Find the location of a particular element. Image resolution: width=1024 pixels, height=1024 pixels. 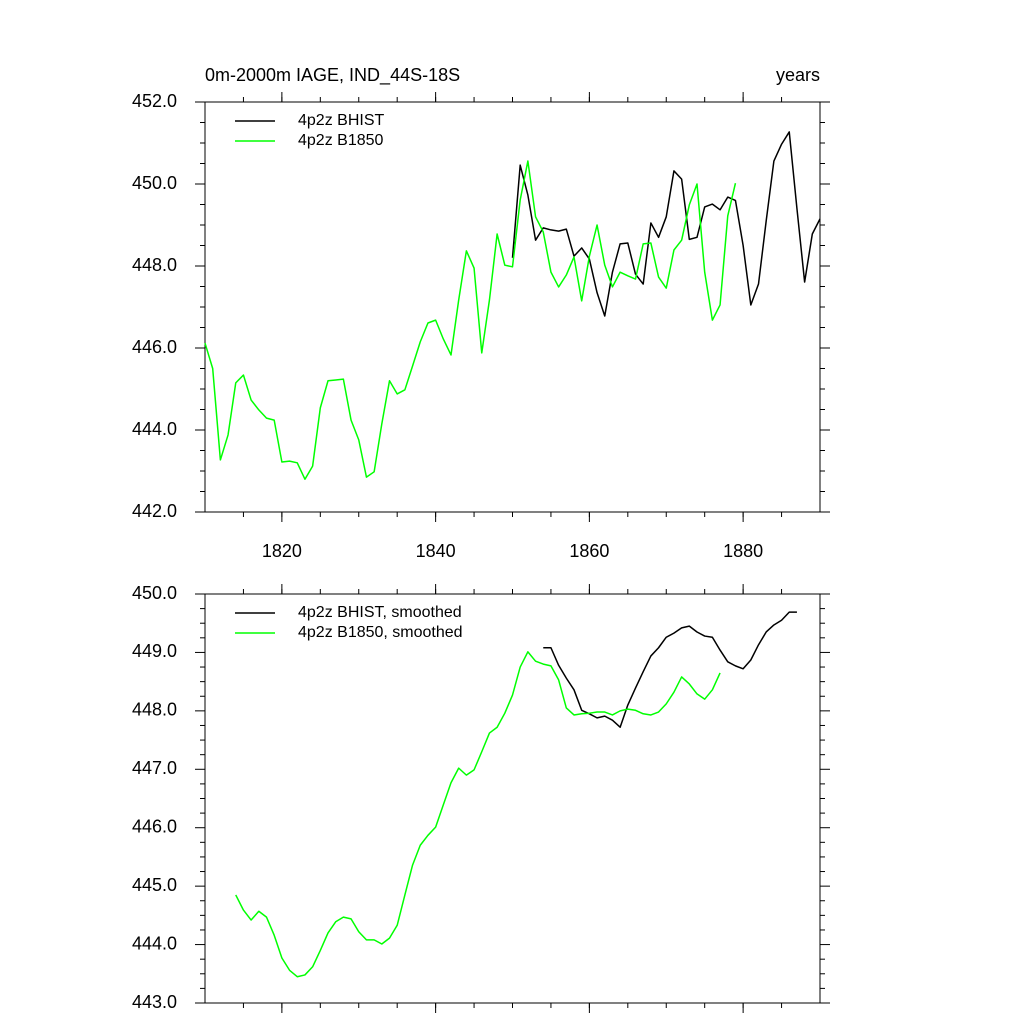

x-tick-label: 1820 is located at coordinates (282, 551).